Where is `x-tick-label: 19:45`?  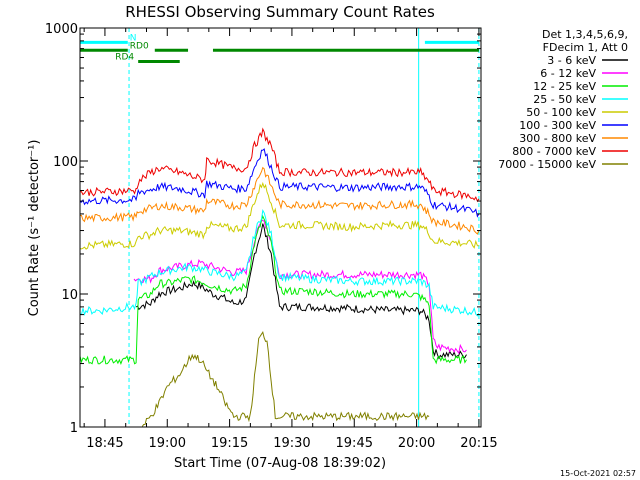
x-tick-label: 19:45 is located at coordinates (354, 443).